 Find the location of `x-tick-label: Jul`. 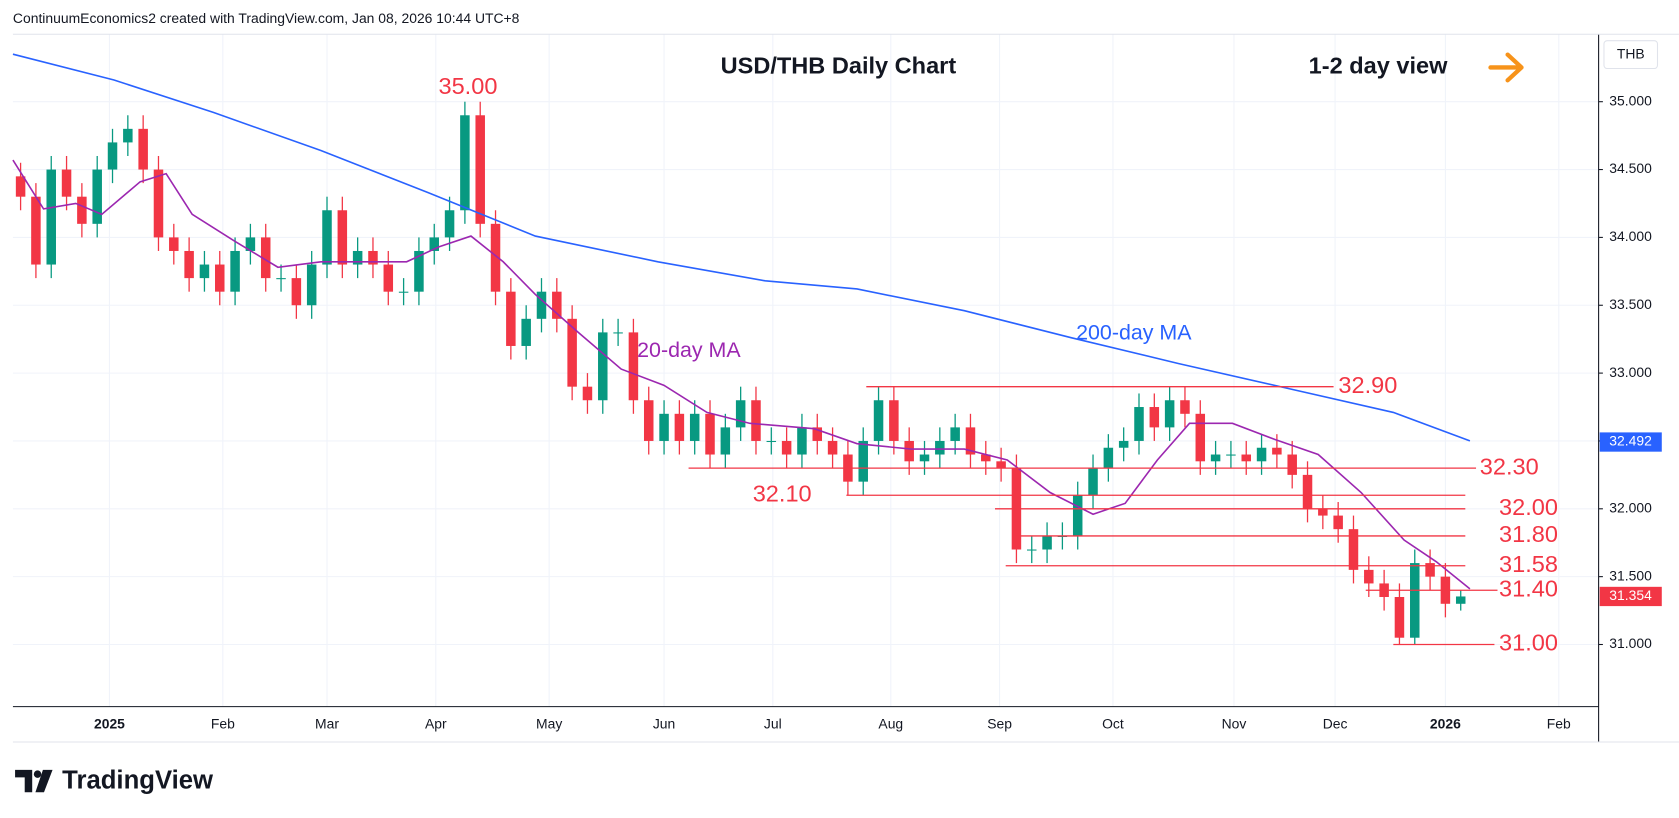

x-tick-label: Jul is located at coordinates (773, 724).